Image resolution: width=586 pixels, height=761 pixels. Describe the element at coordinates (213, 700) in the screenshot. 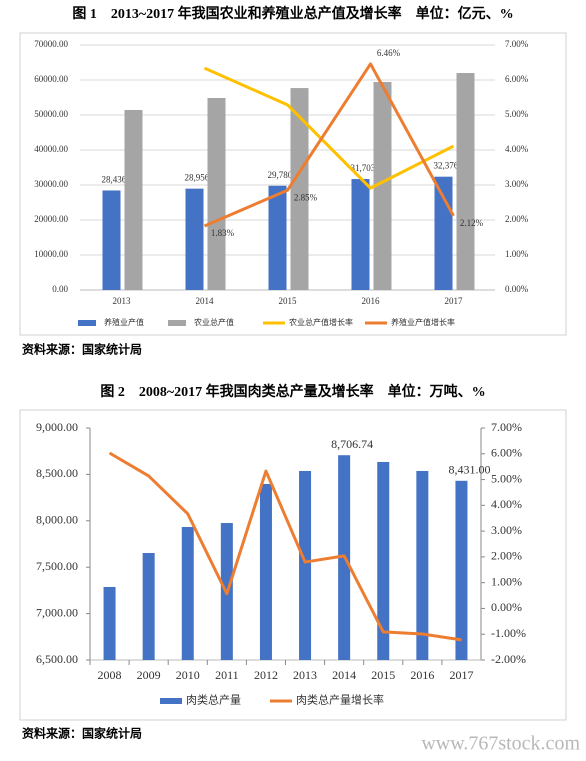

I see `legend-label: 肉类总产量` at that location.